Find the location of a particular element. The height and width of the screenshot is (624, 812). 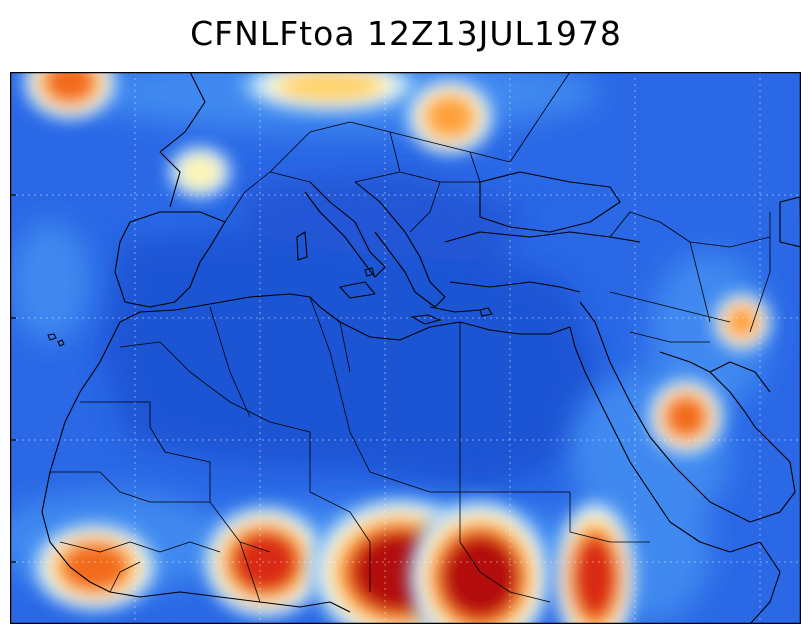

yemen-cell is located at coordinates (686, 417).